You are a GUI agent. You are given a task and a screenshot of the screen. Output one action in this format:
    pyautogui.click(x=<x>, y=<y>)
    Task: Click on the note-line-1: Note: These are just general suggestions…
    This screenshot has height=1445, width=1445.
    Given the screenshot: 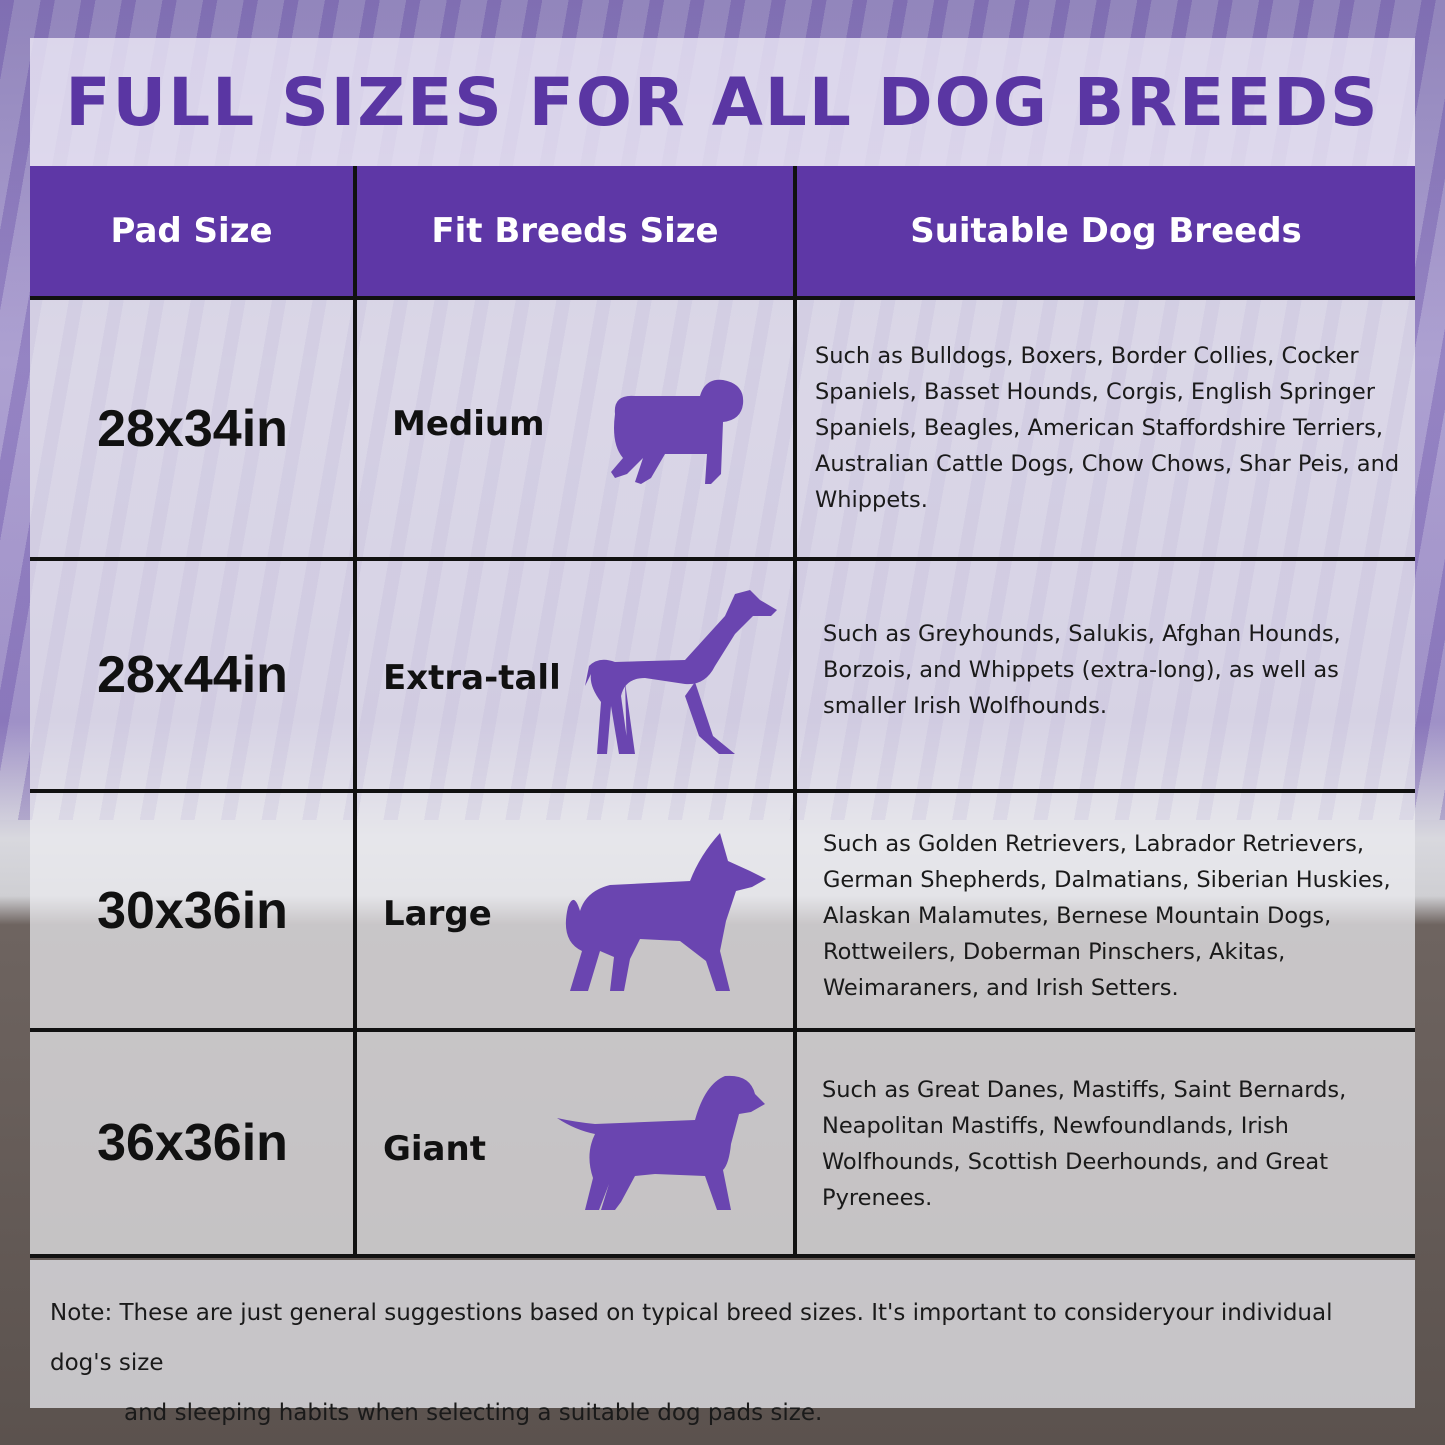 What is the action you would take?
    pyautogui.click(x=691, y=1338)
    